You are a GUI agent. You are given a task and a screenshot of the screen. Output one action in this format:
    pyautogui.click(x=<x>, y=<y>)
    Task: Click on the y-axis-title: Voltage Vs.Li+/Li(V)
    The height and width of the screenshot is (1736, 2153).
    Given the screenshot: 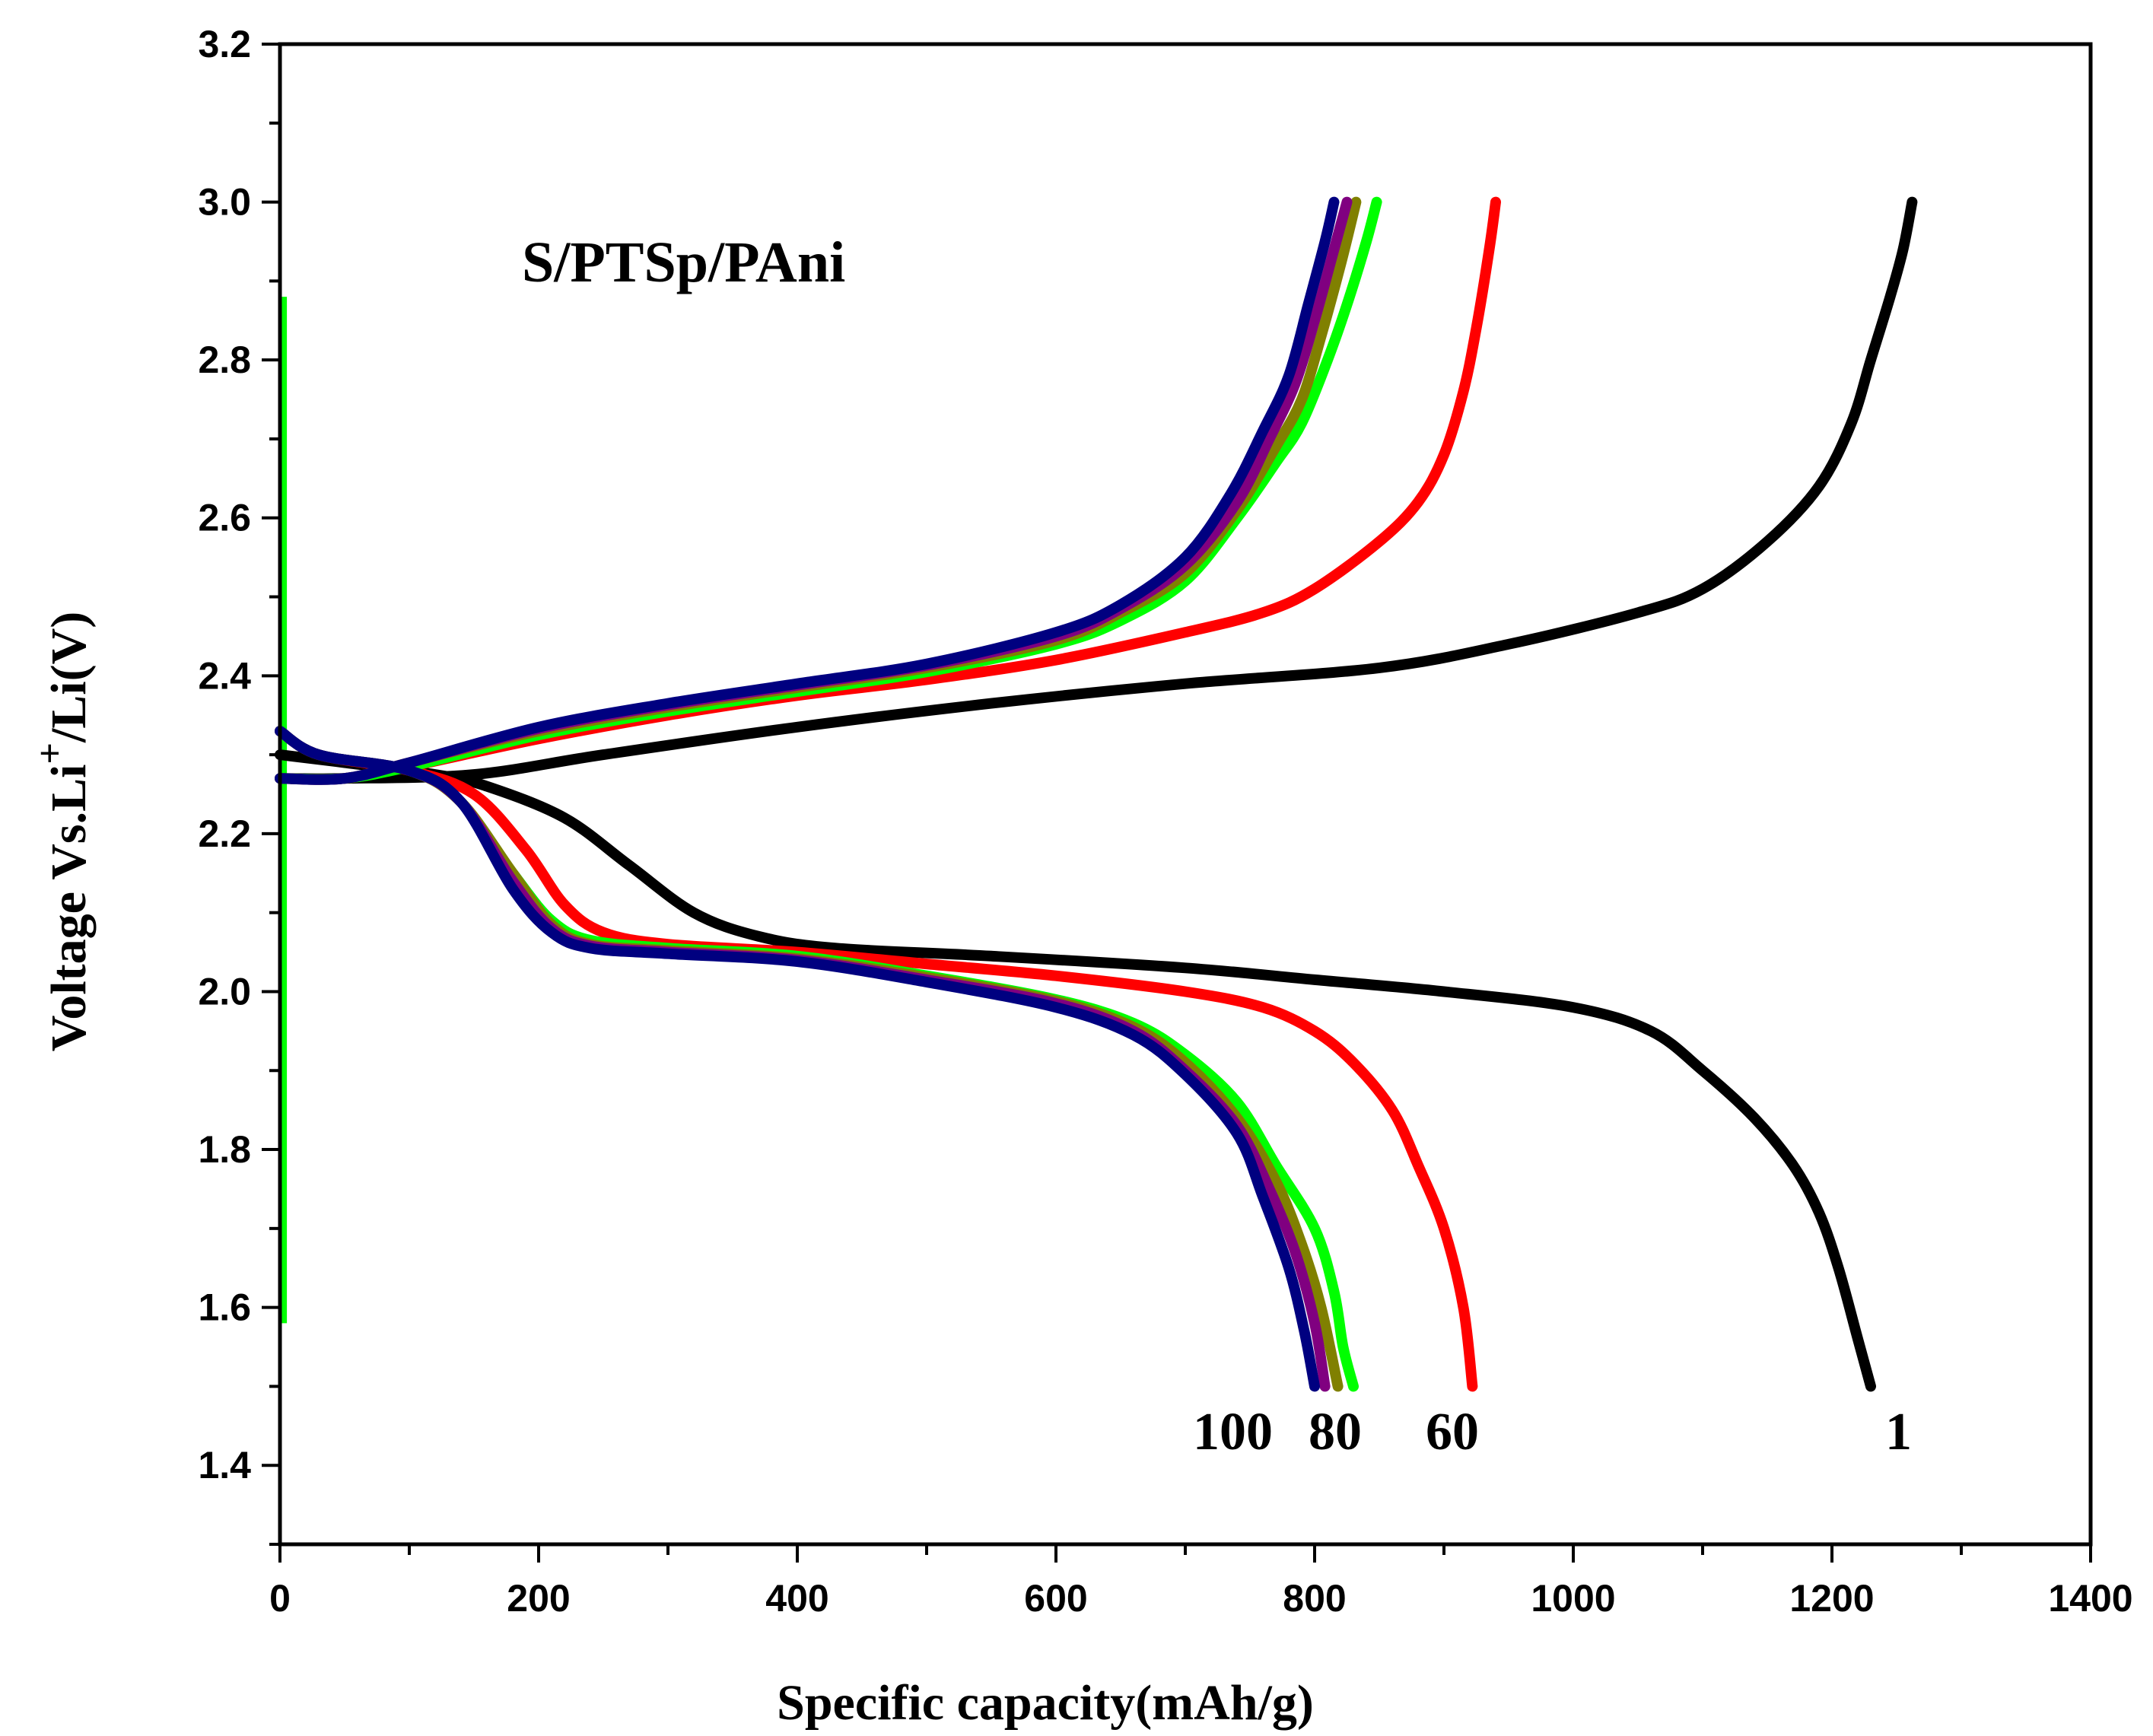 What is the action you would take?
    pyautogui.click(x=62, y=832)
    